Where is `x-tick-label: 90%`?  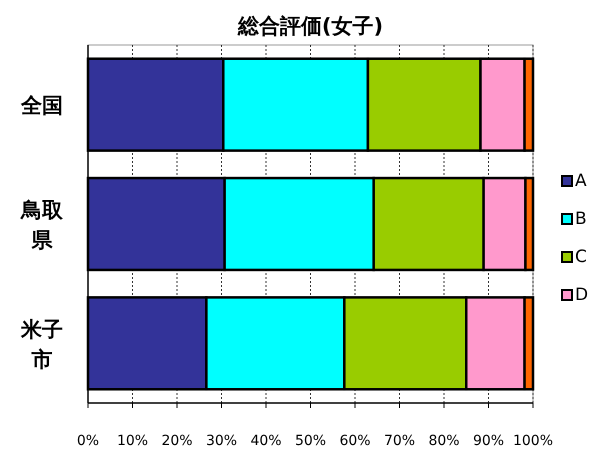
x-tick-label: 90% is located at coordinates (488, 441).